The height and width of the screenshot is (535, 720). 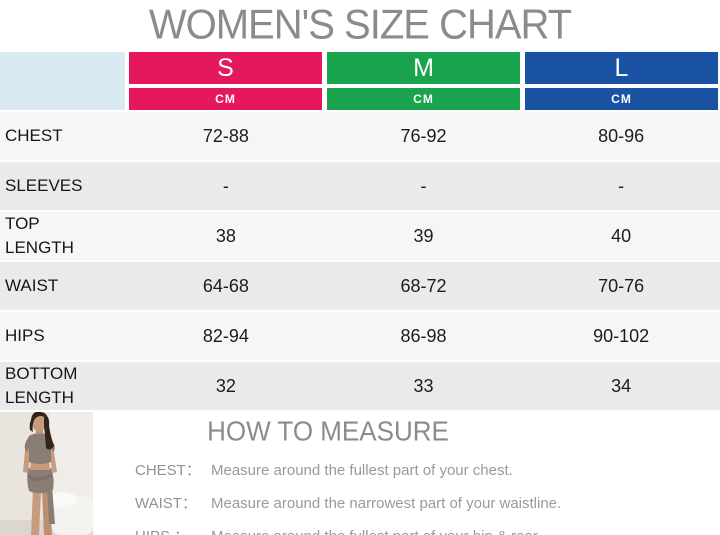 I want to click on corner-cell, so click(x=62, y=81).